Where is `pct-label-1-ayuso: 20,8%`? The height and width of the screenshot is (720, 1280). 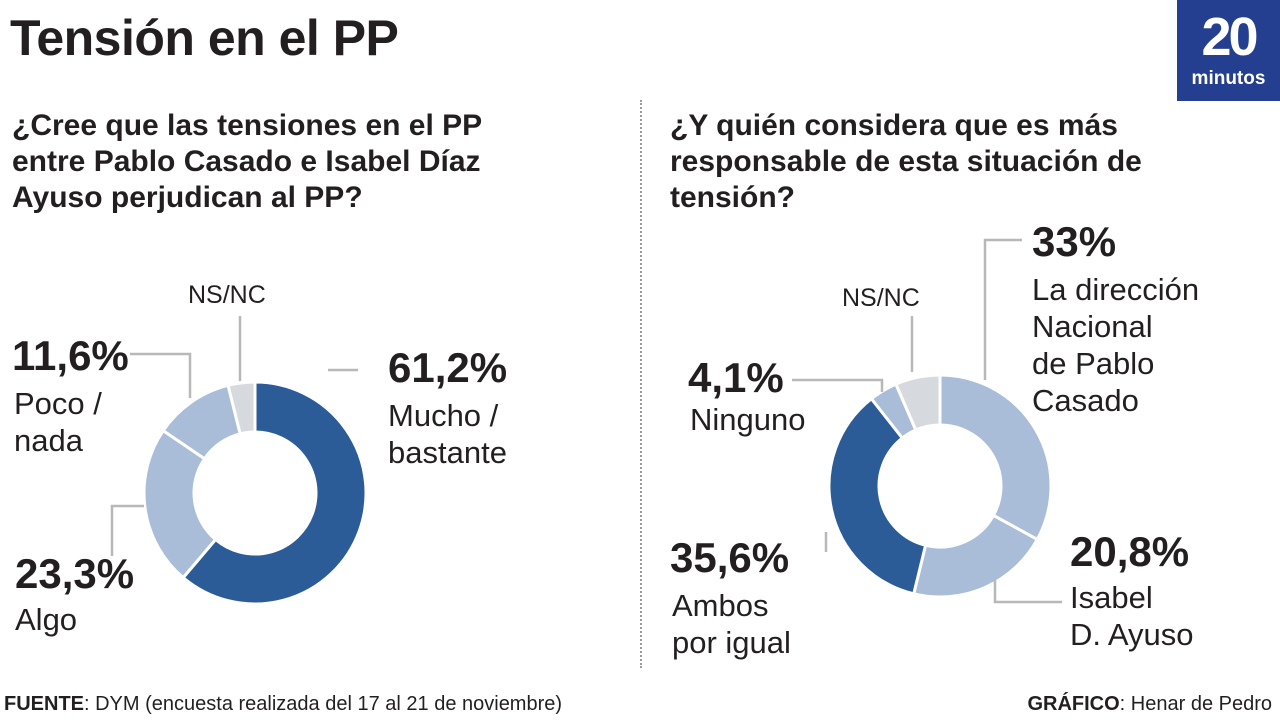 pct-label-1-ayuso: 20,8% is located at coordinates (1129, 551).